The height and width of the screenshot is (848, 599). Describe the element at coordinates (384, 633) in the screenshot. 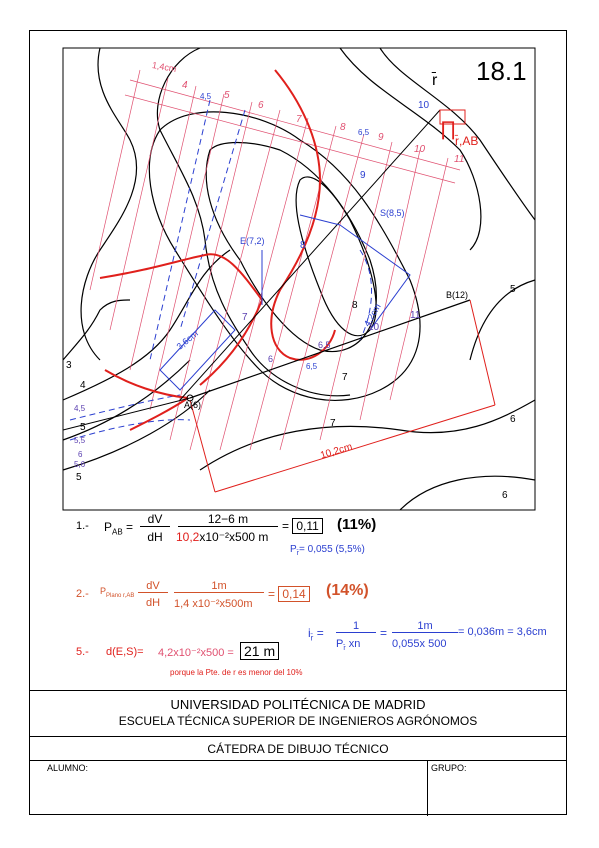

I see `i-eq2: =` at that location.